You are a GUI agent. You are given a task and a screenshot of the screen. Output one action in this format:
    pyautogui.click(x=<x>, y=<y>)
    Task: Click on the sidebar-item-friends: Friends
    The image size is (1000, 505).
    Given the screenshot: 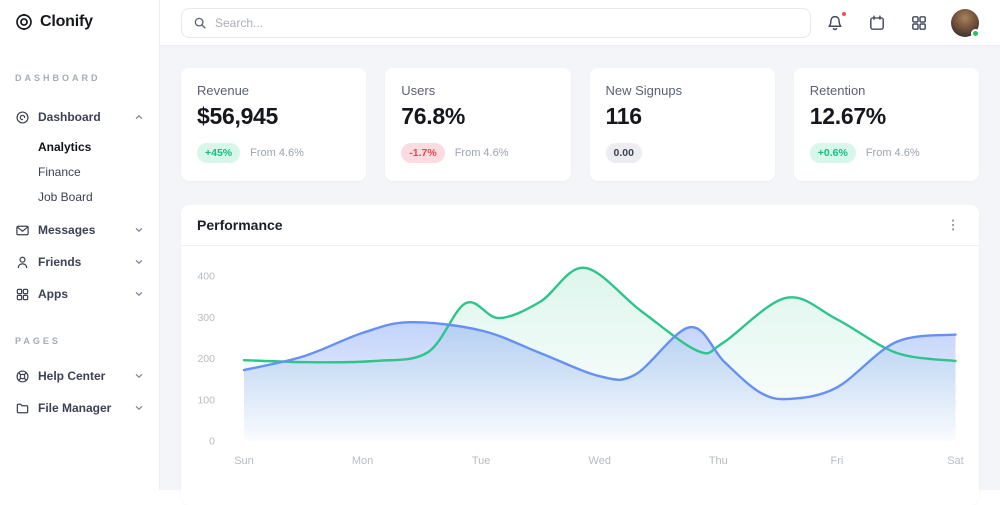 What is the action you would take?
    pyautogui.click(x=79, y=262)
    